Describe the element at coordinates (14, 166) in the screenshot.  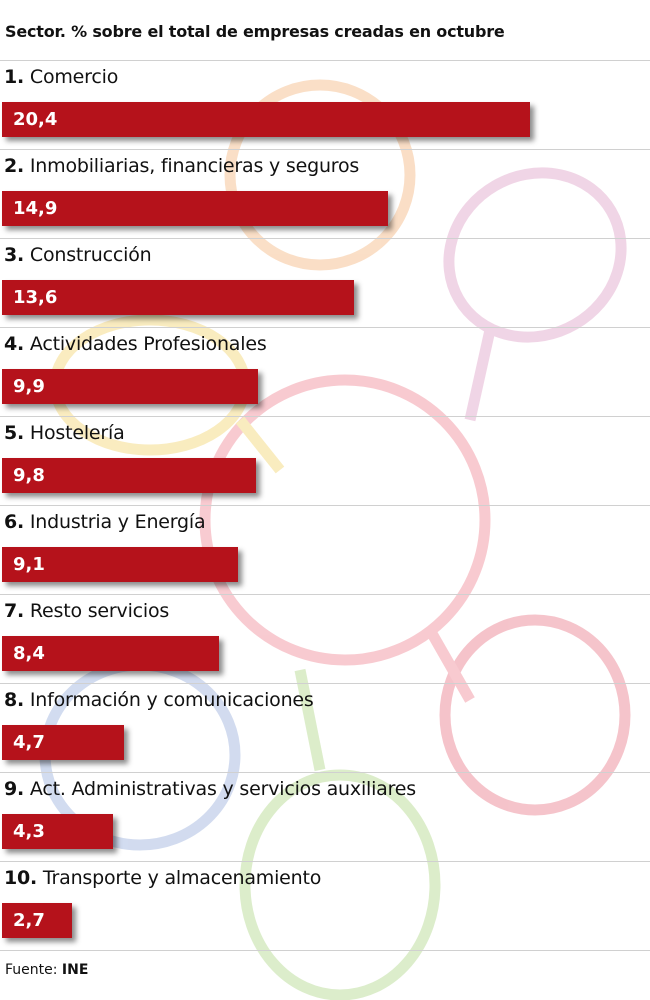
I see `category-rank: 2.` at that location.